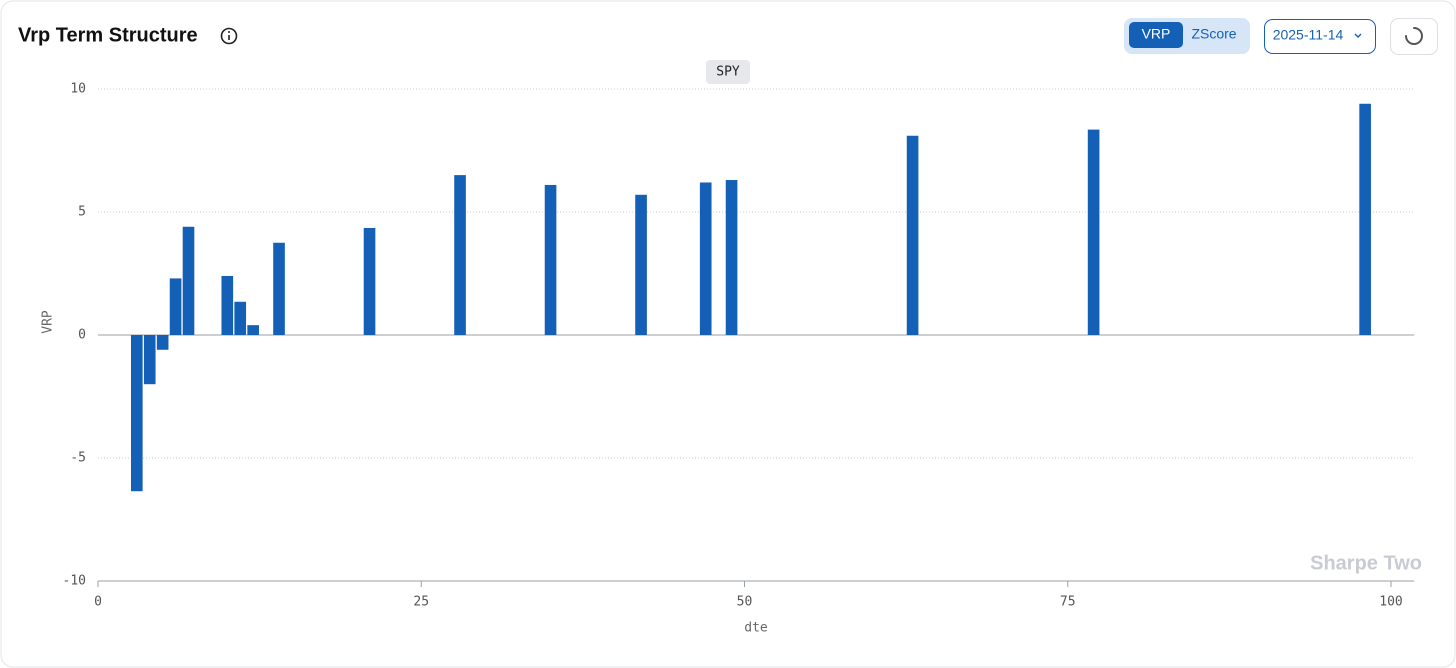 The width and height of the screenshot is (1456, 668). I want to click on refresh-button, so click(1414, 36).